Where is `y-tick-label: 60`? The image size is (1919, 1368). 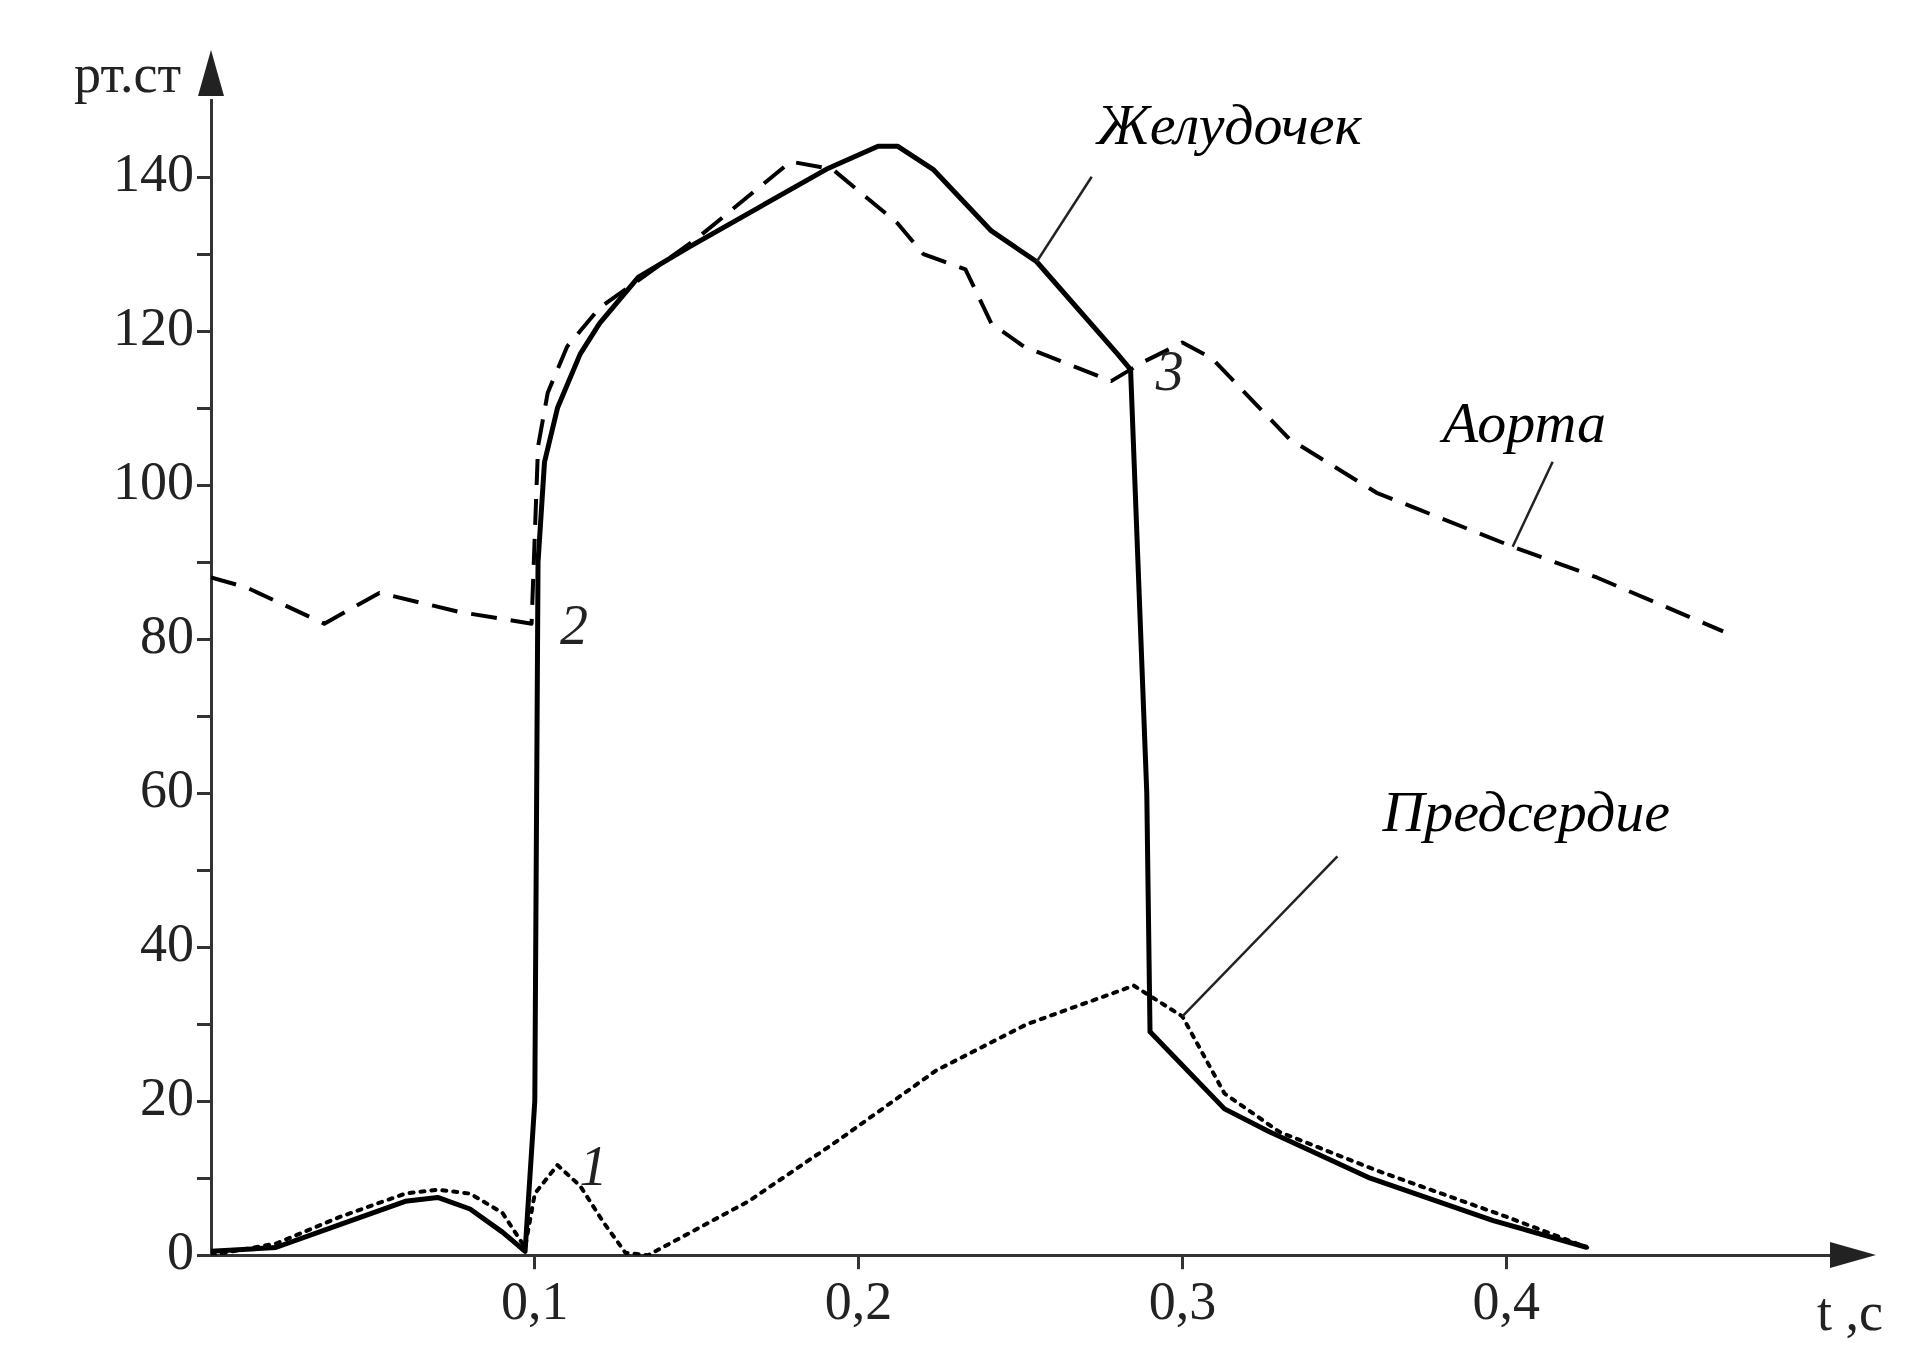
y-tick-label: 60 is located at coordinates (167, 789).